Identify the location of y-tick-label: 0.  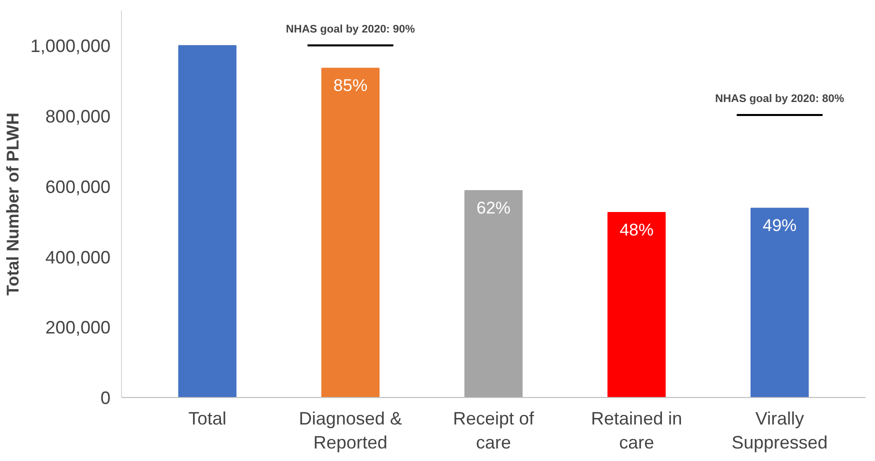
(105, 398).